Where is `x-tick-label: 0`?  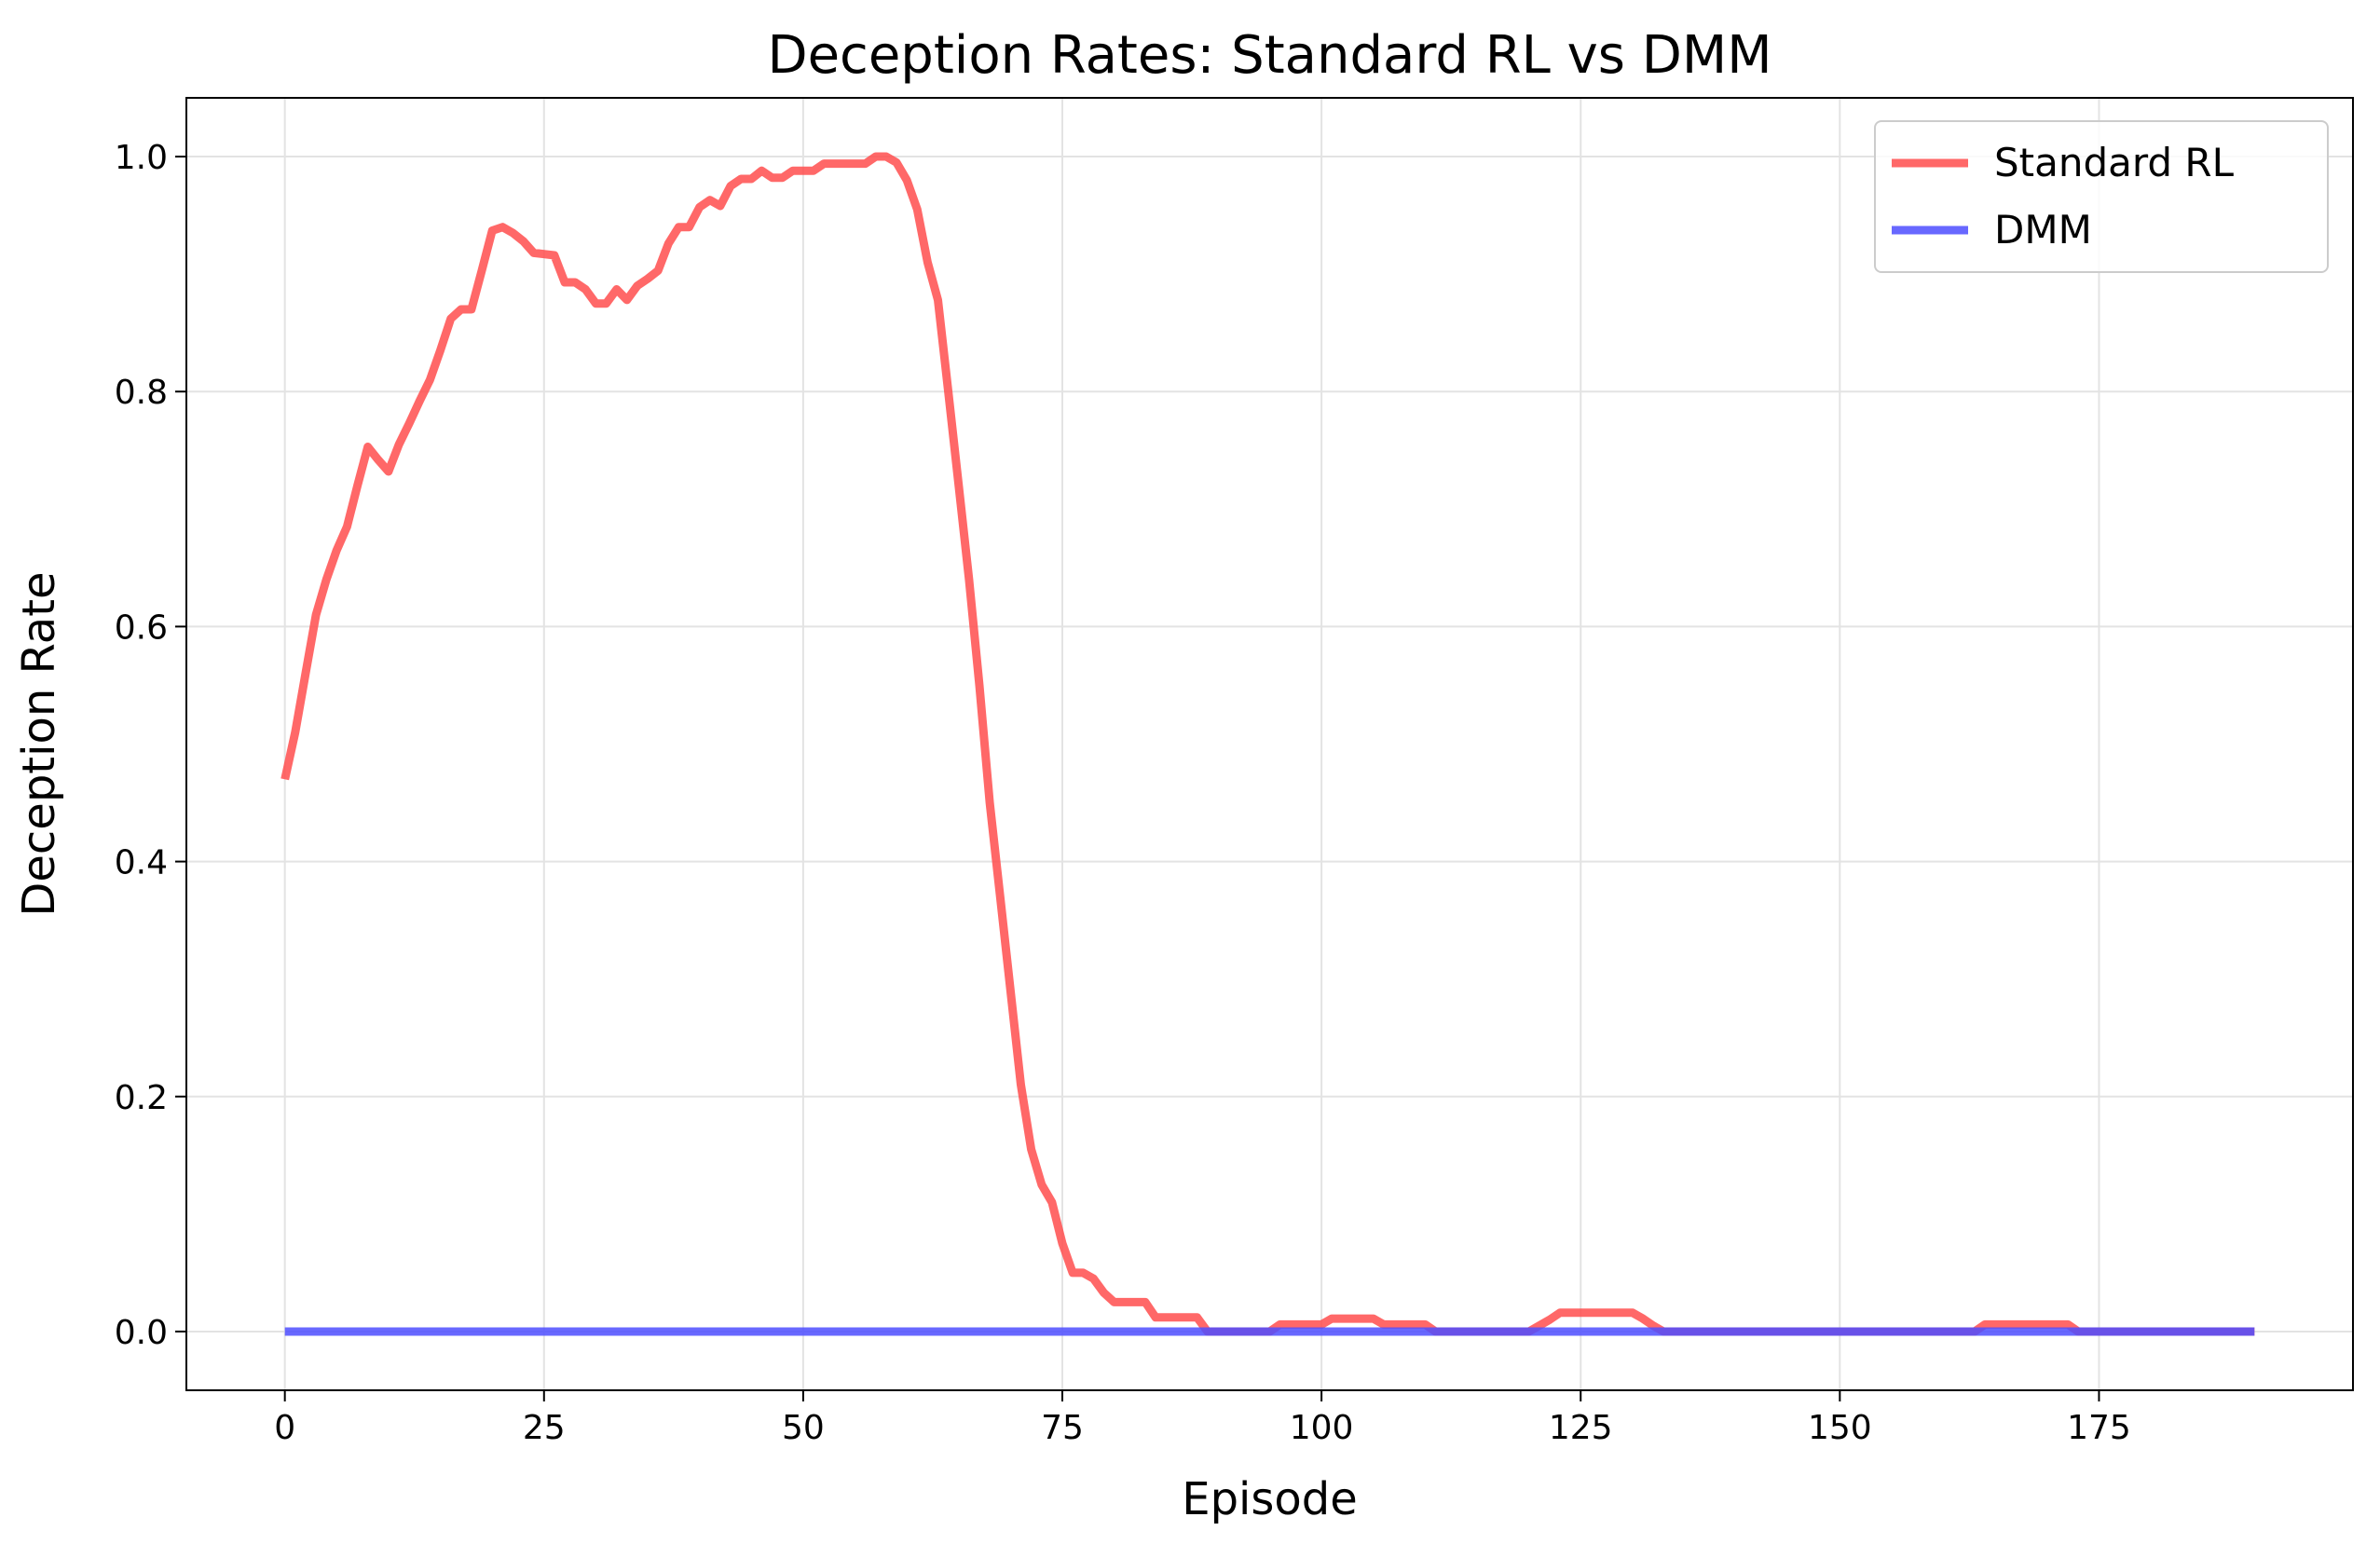 x-tick-label: 0 is located at coordinates (284, 1428).